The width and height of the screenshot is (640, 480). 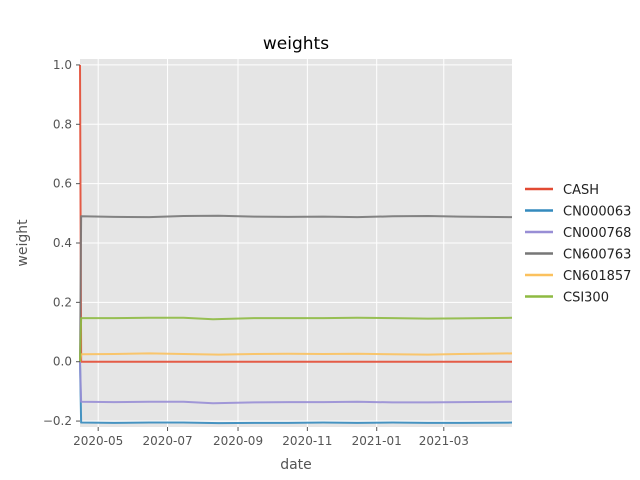 I want to click on series-line-cn601857, so click(x=296, y=357).